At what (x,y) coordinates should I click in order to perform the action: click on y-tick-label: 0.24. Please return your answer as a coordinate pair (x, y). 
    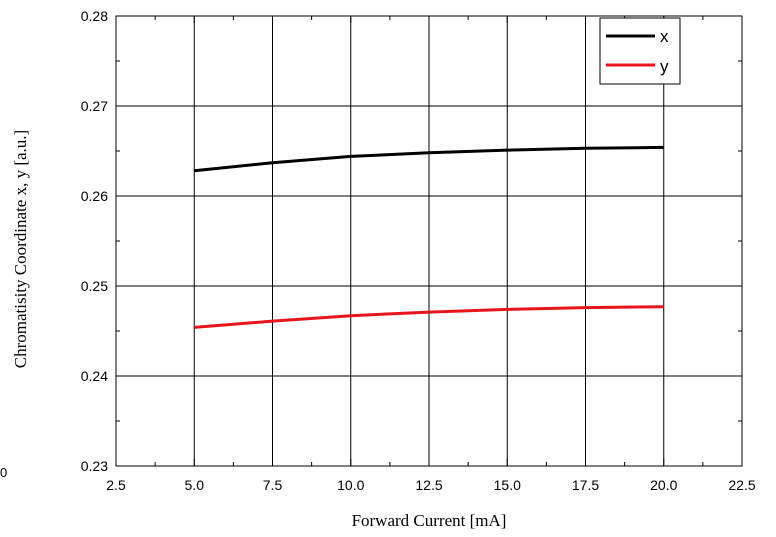
    Looking at the image, I should click on (94, 376).